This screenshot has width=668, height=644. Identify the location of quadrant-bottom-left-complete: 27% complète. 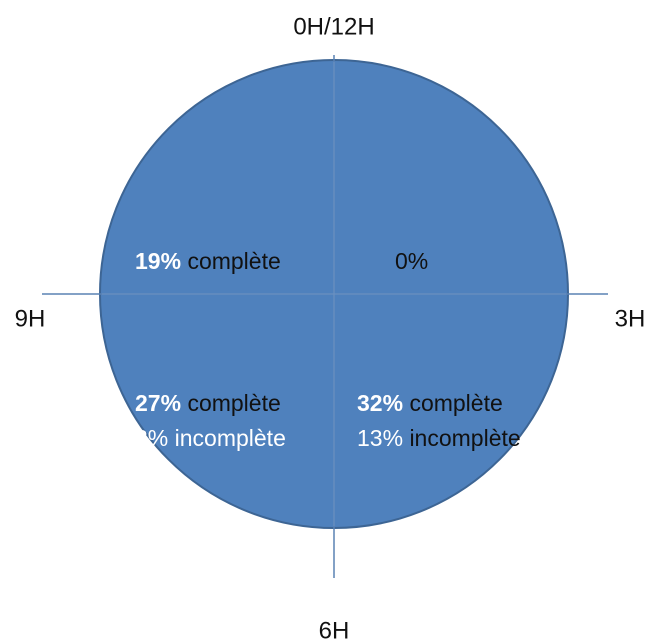
(208, 403).